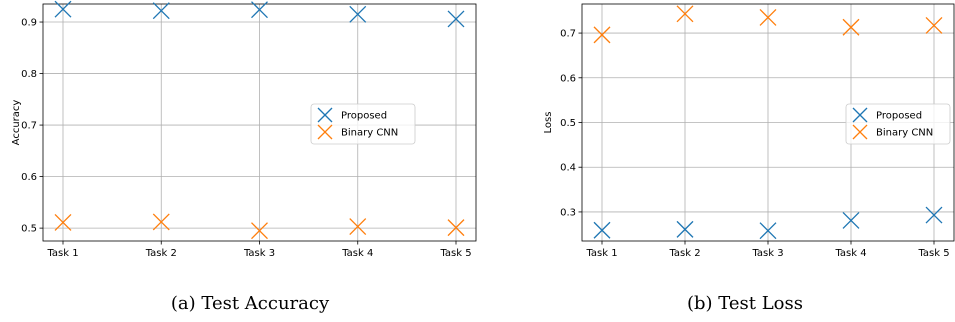 Image resolution: width=955 pixels, height=322 pixels. I want to click on y-tick-label: 0.9, so click(29, 23).